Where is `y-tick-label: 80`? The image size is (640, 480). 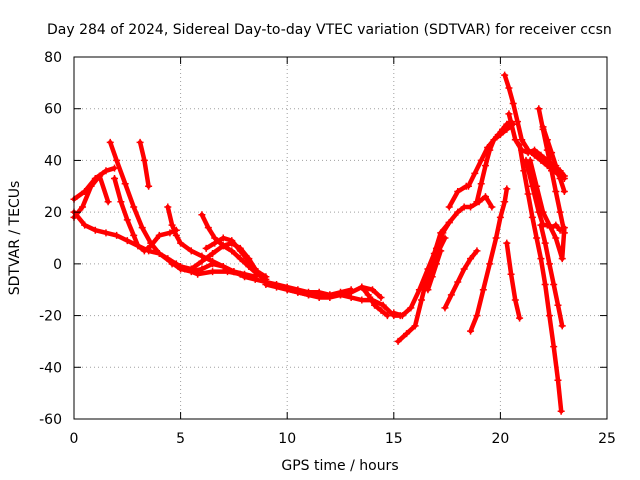
y-tick-label: 80 is located at coordinates (53, 58).